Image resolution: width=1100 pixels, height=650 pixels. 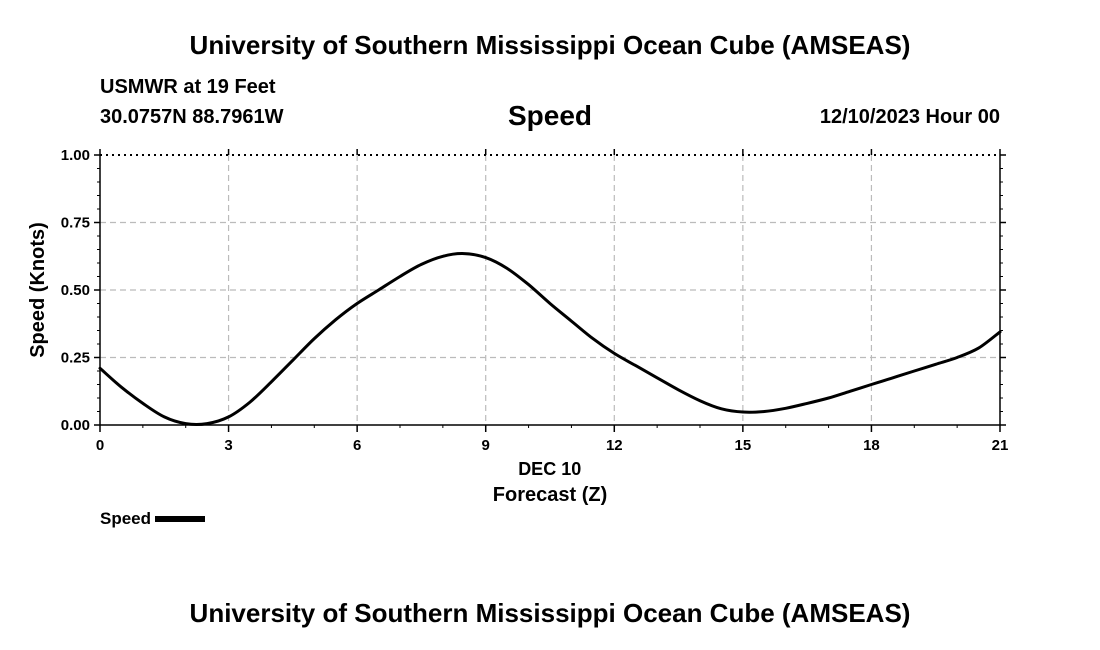 I want to click on x-tick-label: 12, so click(x=614, y=445).